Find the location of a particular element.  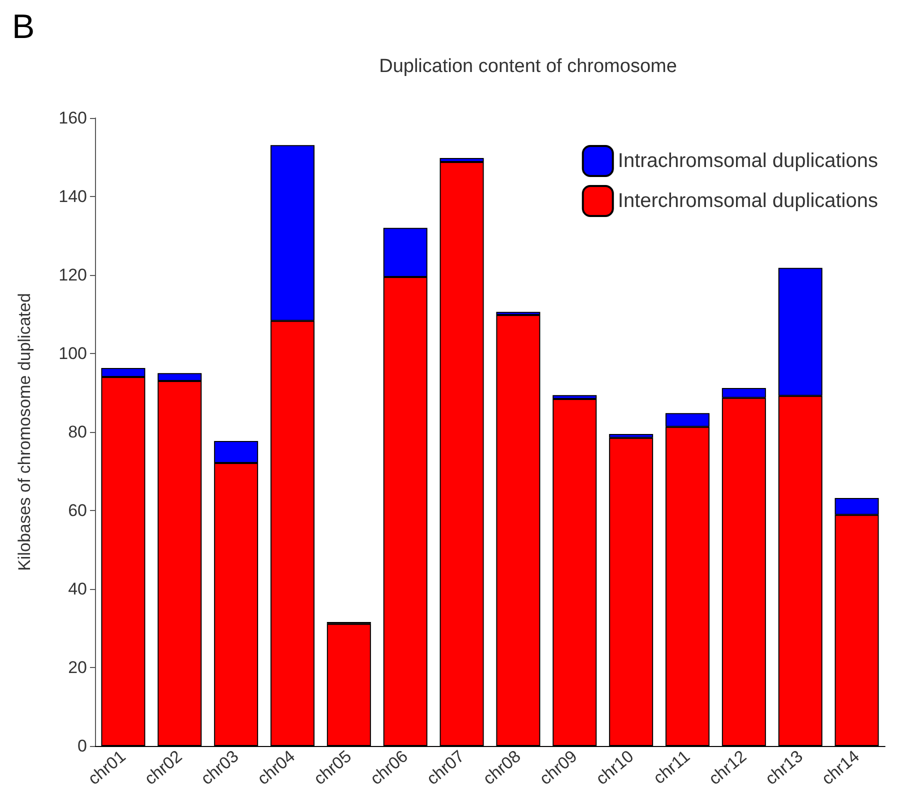

y-tick-label: 0 is located at coordinates (82, 746).